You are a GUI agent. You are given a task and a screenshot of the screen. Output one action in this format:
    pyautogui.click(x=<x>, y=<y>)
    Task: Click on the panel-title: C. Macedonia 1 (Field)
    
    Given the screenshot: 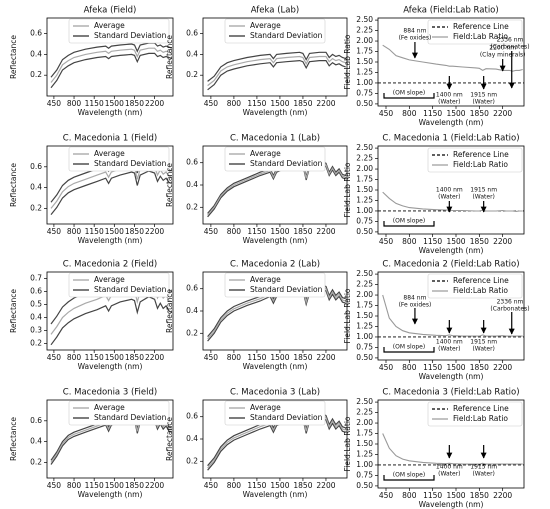 What is the action you would take?
    pyautogui.click(x=110, y=139)
    